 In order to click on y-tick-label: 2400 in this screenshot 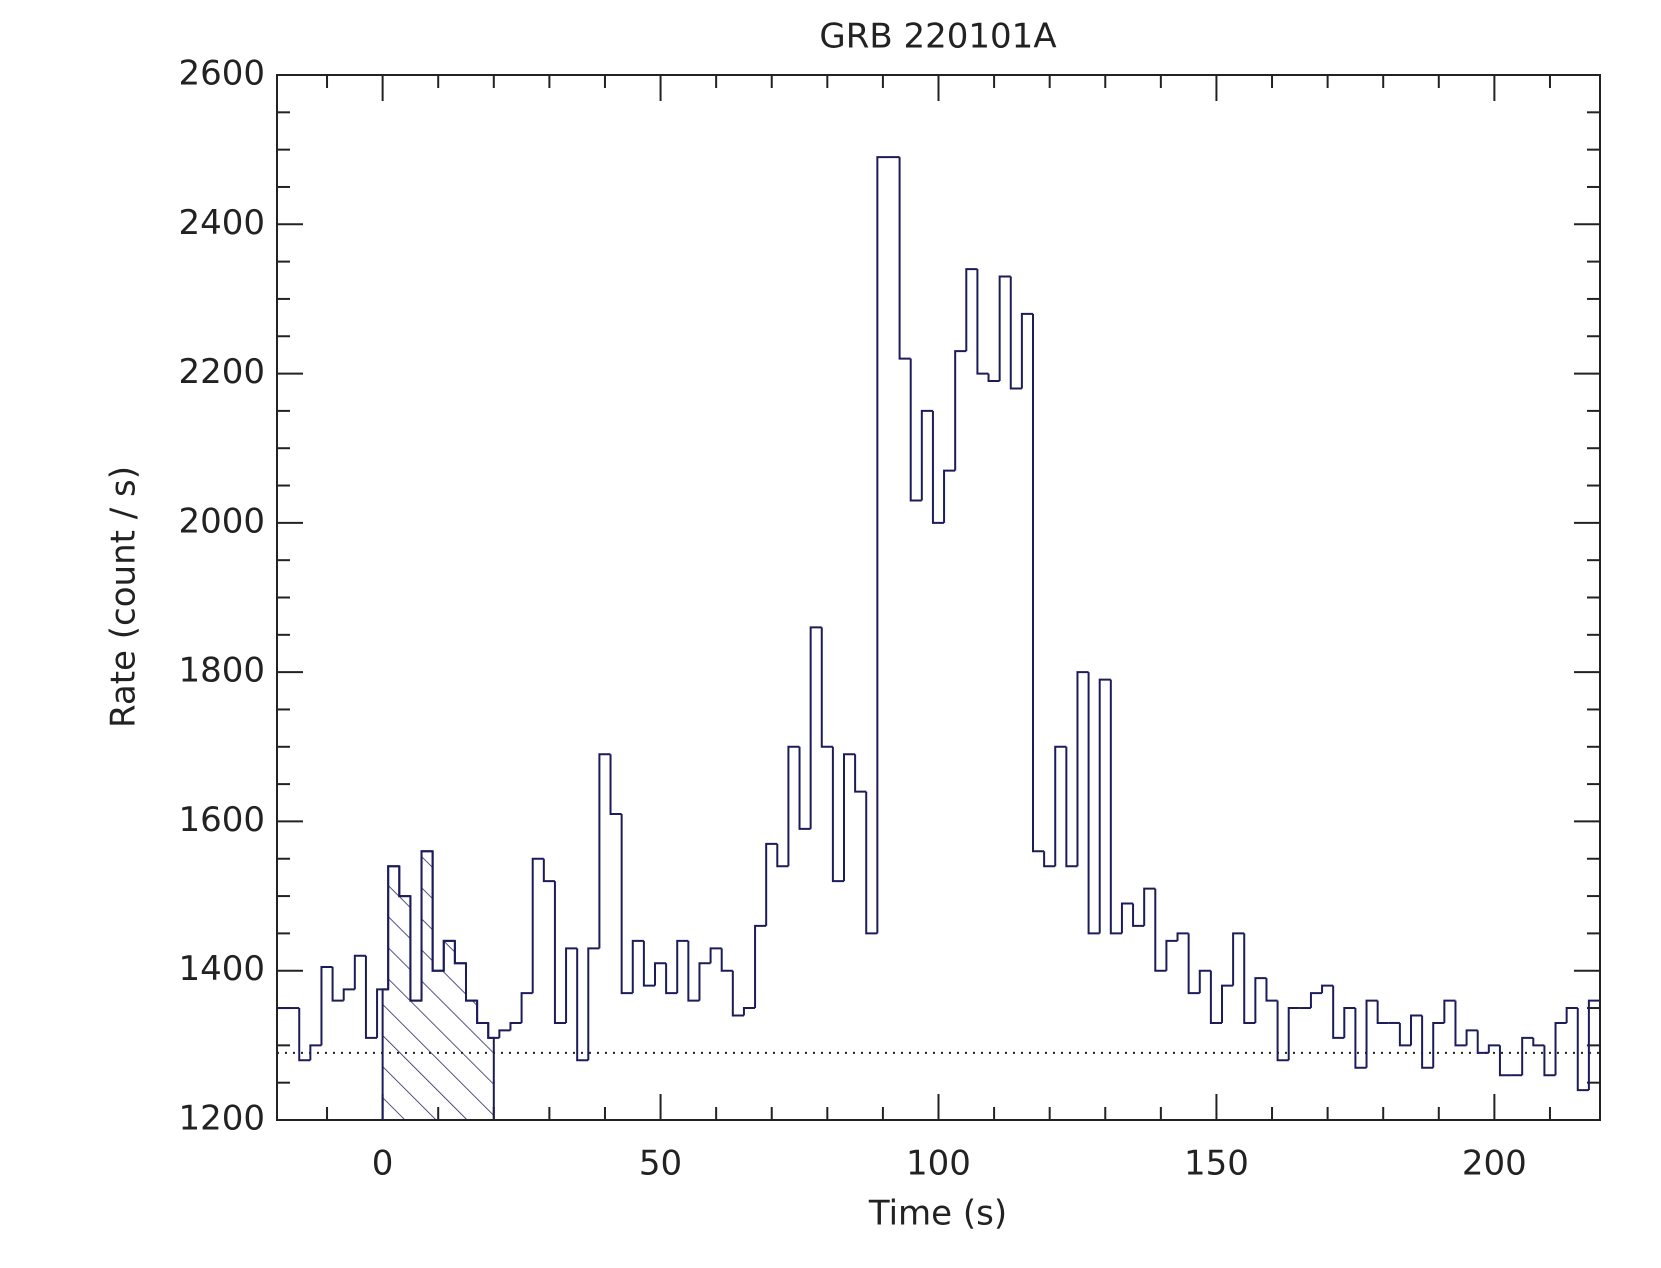, I will do `click(221, 223)`.